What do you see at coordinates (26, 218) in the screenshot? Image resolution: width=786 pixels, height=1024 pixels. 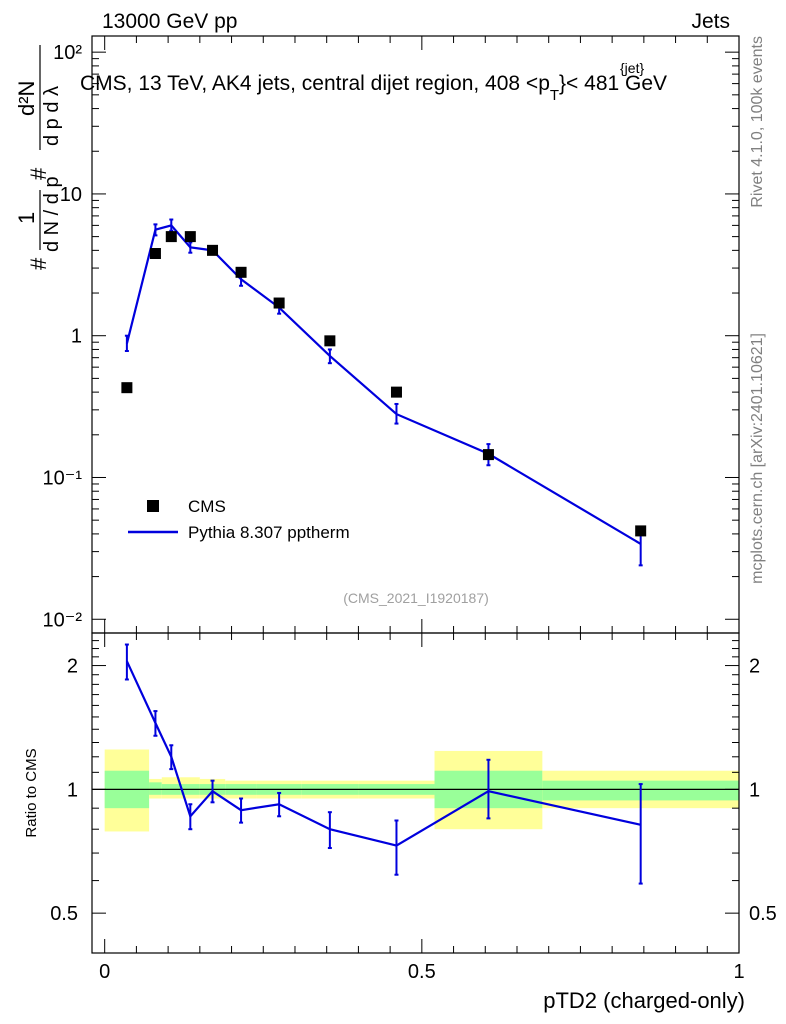 I see `main-ylabel-one: 1` at bounding box center [26, 218].